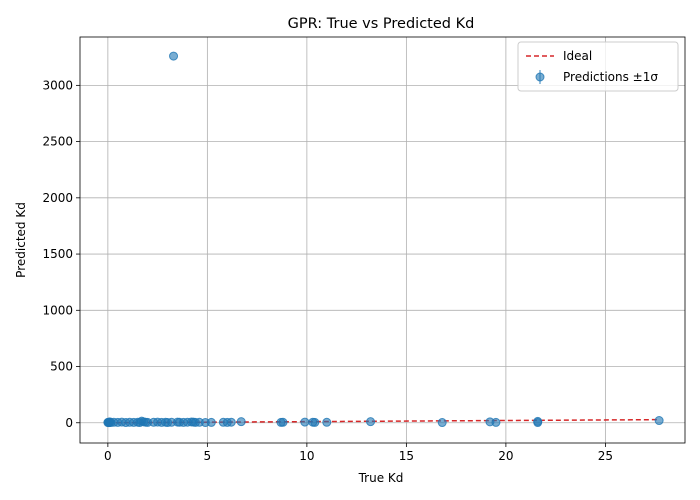  Describe the element at coordinates (505, 456) in the screenshot. I see `x-tick-label: 20` at that location.